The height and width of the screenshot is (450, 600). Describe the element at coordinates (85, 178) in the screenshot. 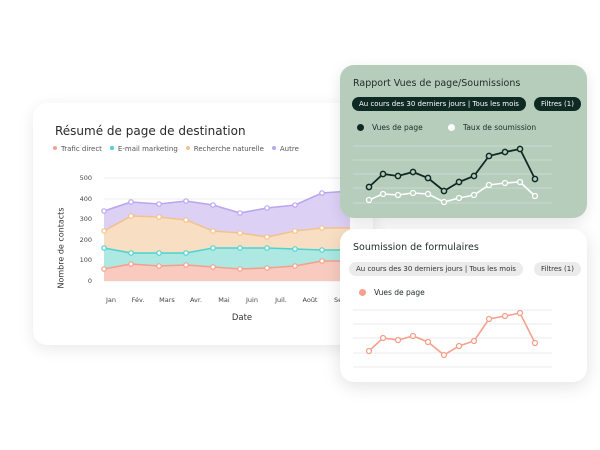

I see `y-tick: 500` at that location.